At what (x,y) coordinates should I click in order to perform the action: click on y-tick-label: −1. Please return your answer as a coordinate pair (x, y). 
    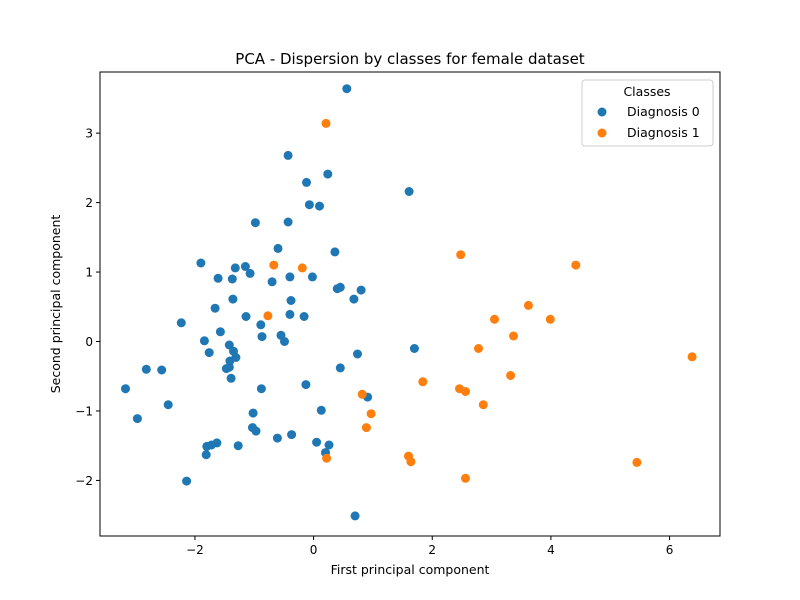
    Looking at the image, I should click on (84, 411).